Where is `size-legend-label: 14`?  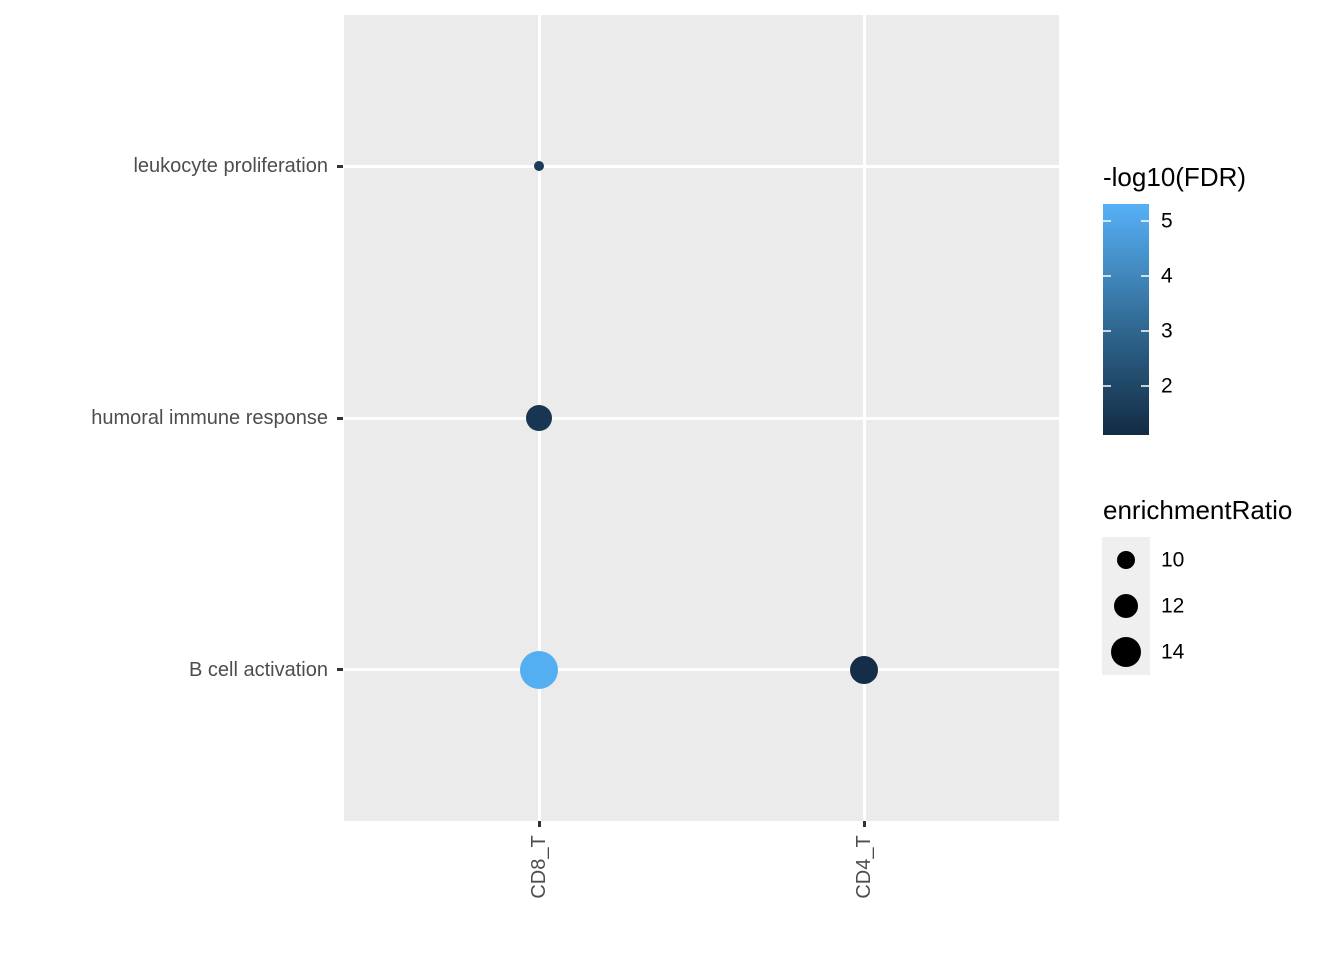 size-legend-label: 14 is located at coordinates (1173, 652).